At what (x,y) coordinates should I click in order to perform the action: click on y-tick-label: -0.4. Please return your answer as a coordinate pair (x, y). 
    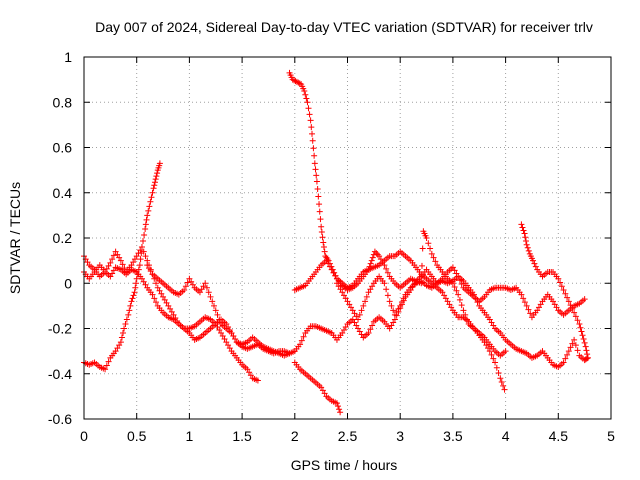
    Looking at the image, I should click on (60, 374).